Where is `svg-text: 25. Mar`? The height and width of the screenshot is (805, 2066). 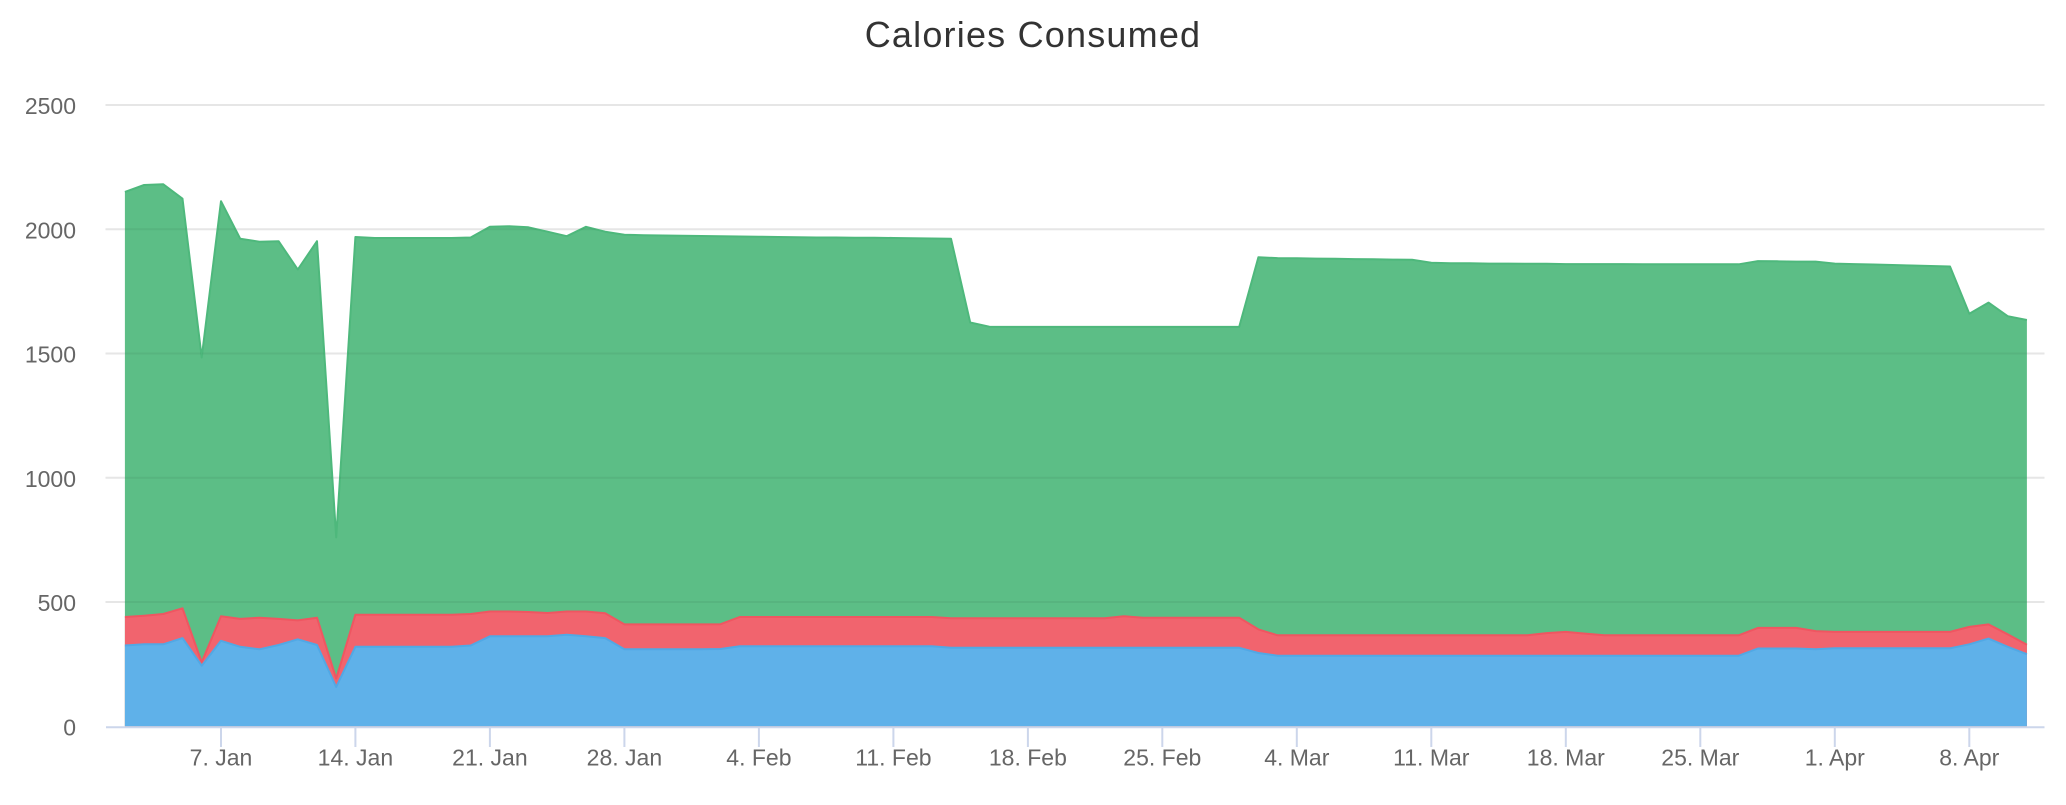
svg-text: 25. Mar is located at coordinates (1700, 758).